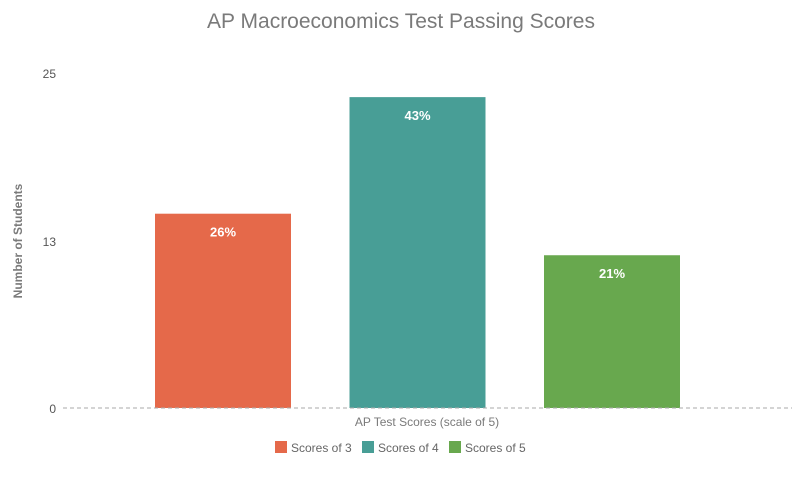 The image size is (800, 480). What do you see at coordinates (321, 448) in the screenshot?
I see `legend-label: Scores of 3` at bounding box center [321, 448].